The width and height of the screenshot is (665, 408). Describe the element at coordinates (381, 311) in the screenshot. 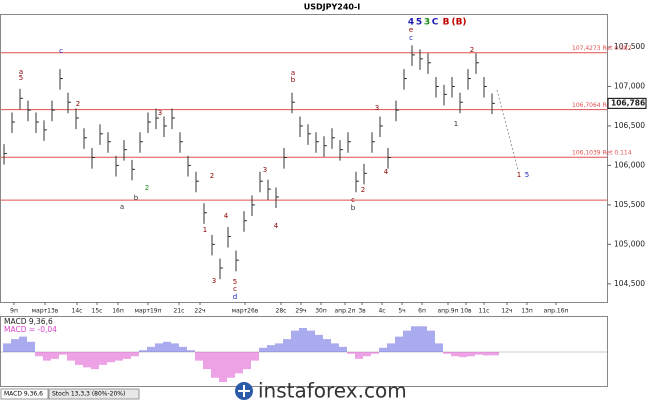

I see `x-tick-label: 4с` at that location.